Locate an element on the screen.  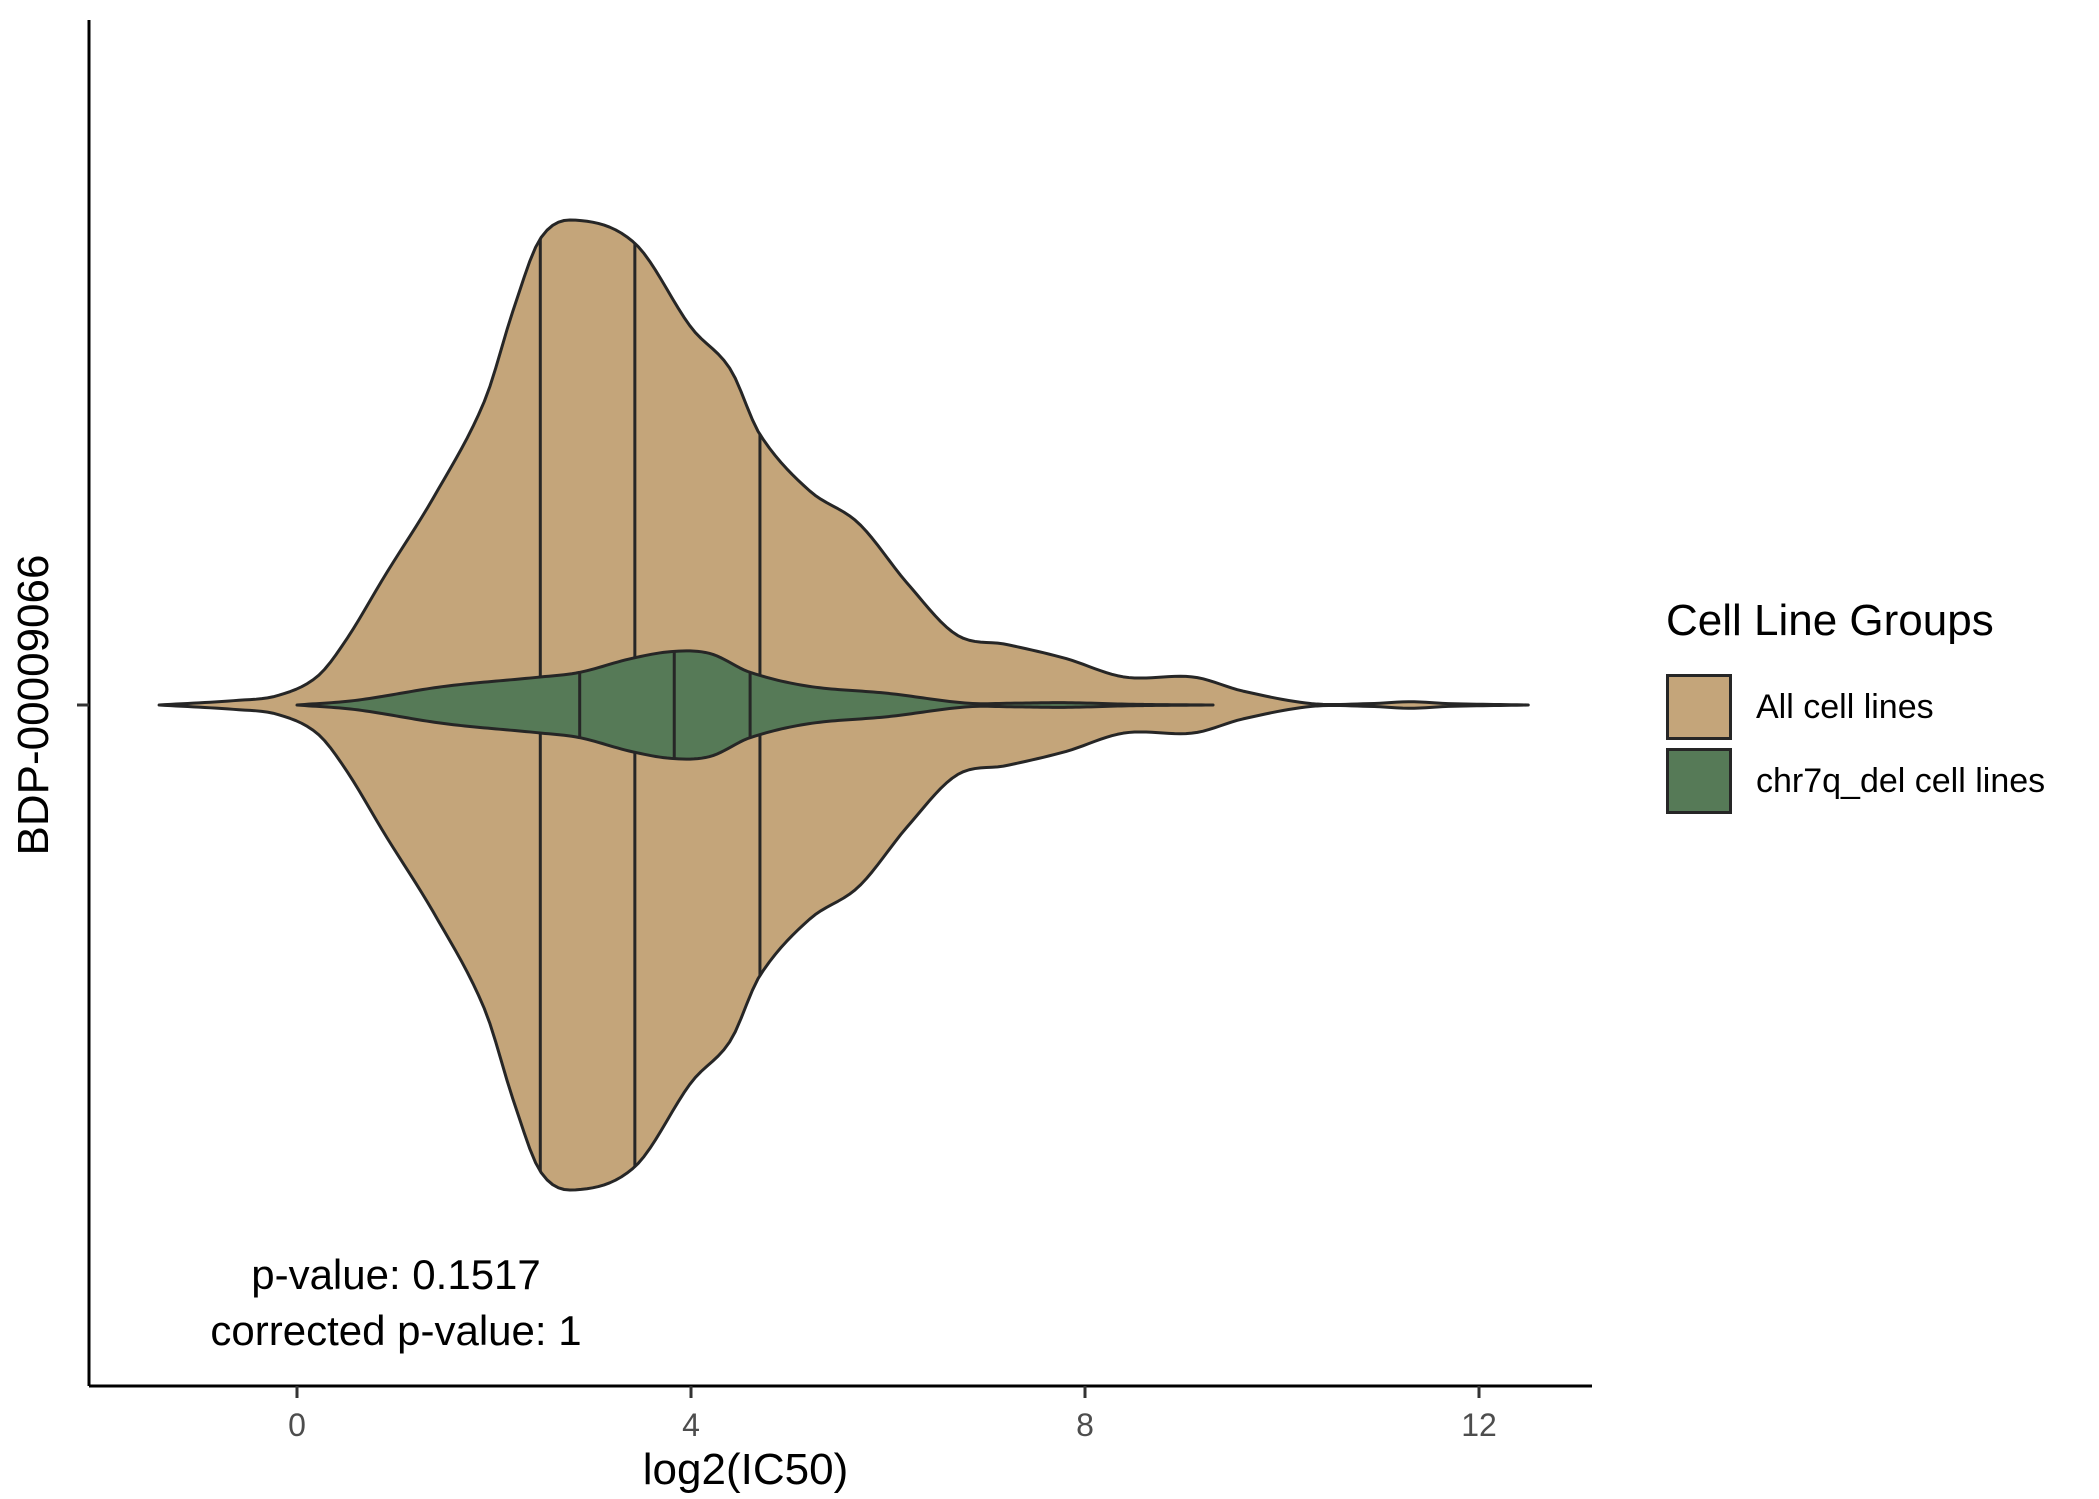
legend-item-all-cell-lines: All cell lines is located at coordinates (1855, 707).